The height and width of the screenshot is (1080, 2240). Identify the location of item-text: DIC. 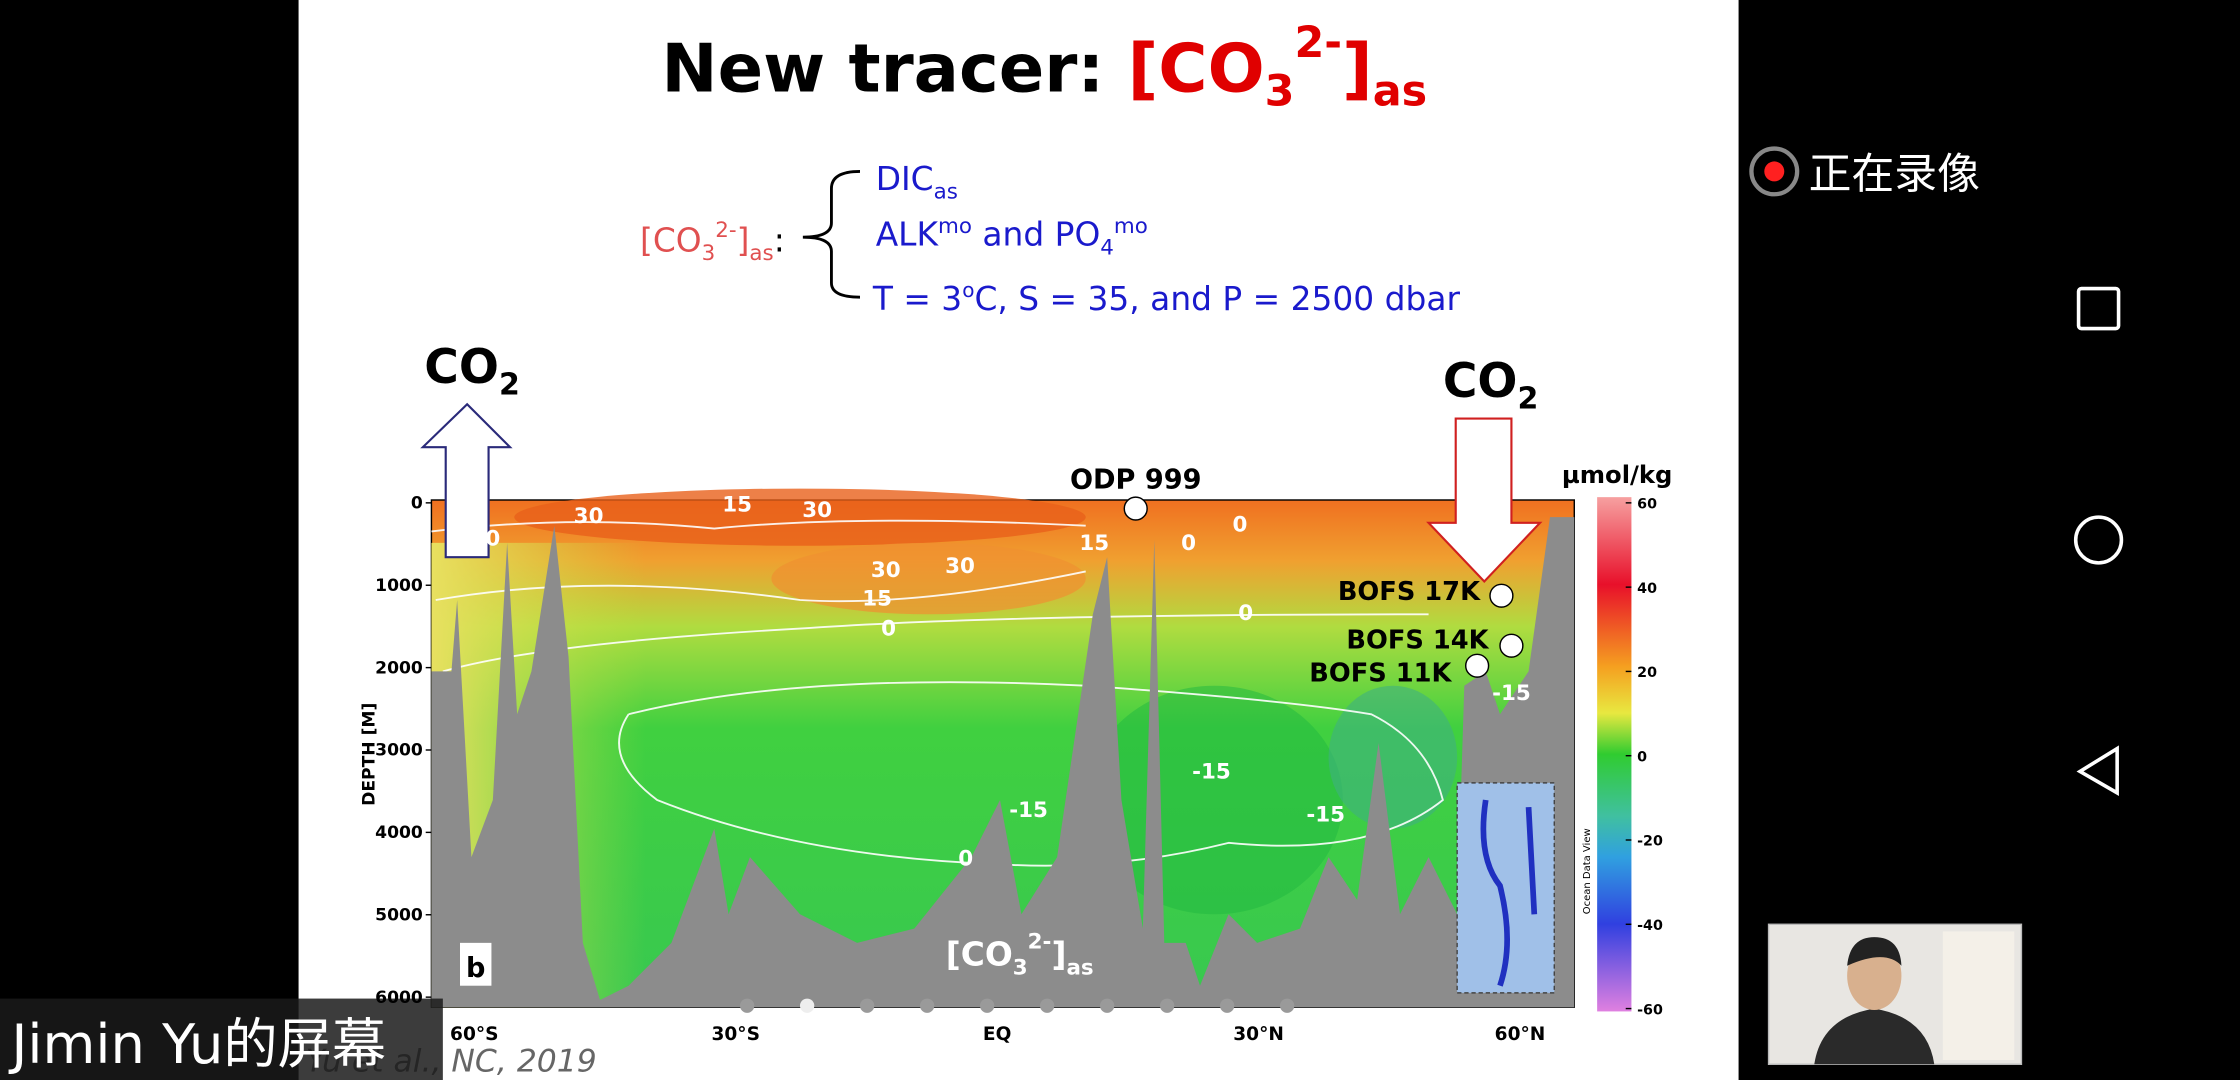
(905, 179).